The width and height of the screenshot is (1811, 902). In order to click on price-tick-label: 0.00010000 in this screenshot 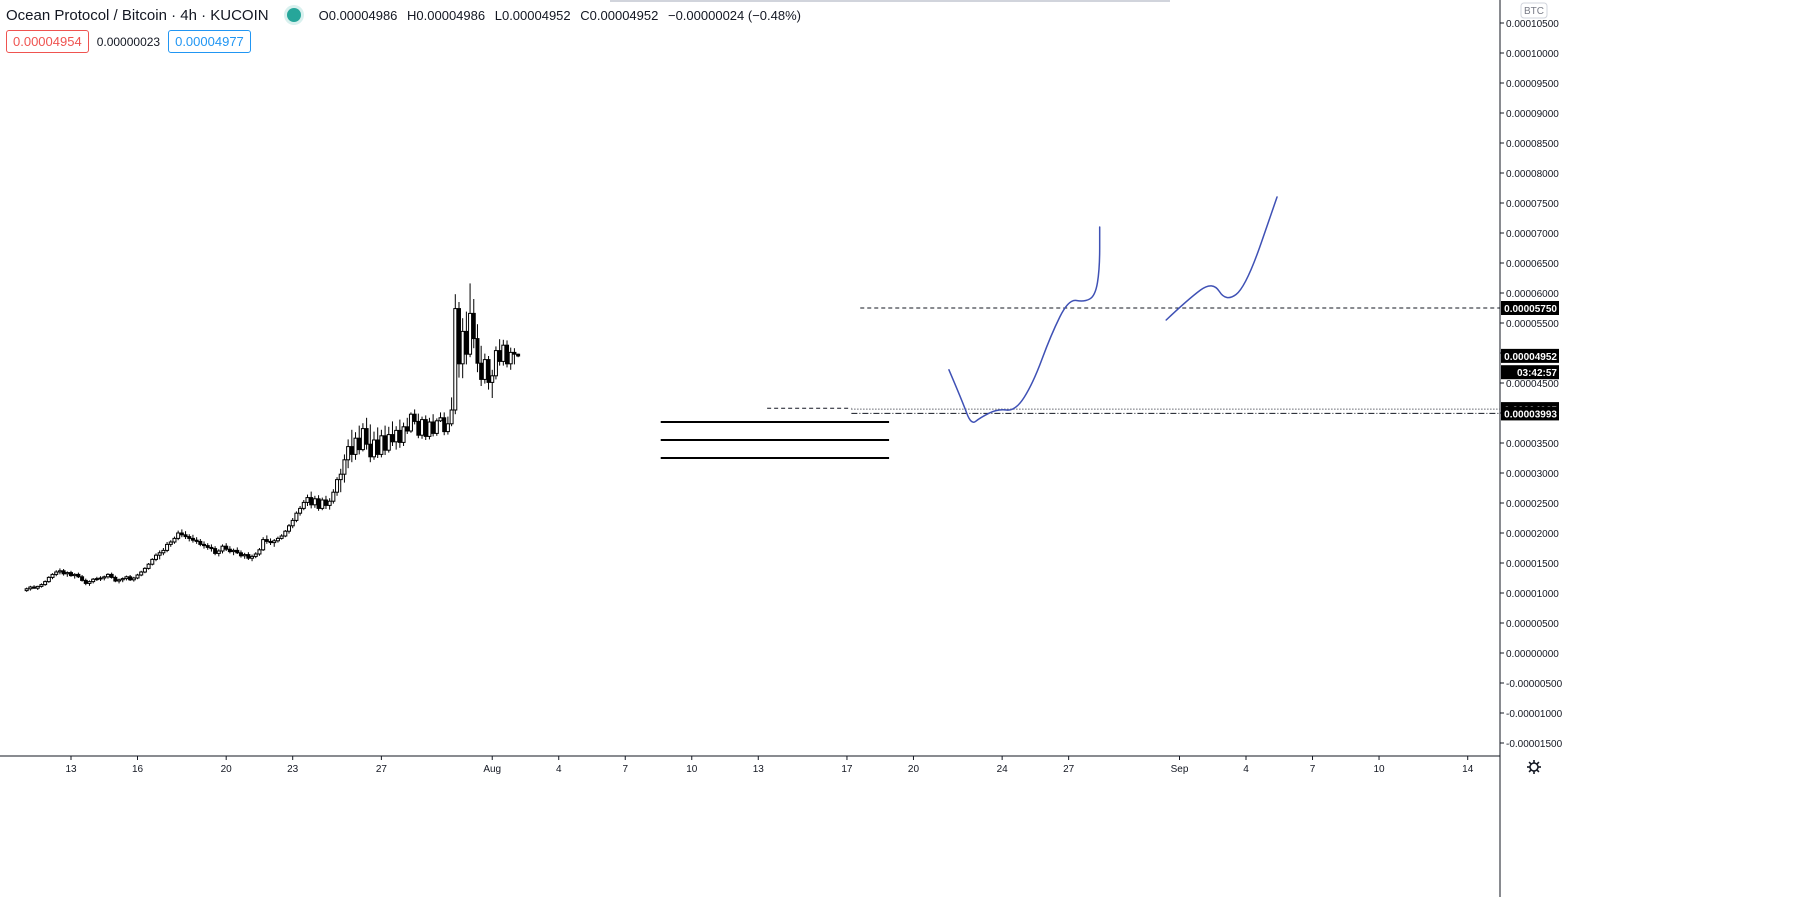, I will do `click(1532, 54)`.